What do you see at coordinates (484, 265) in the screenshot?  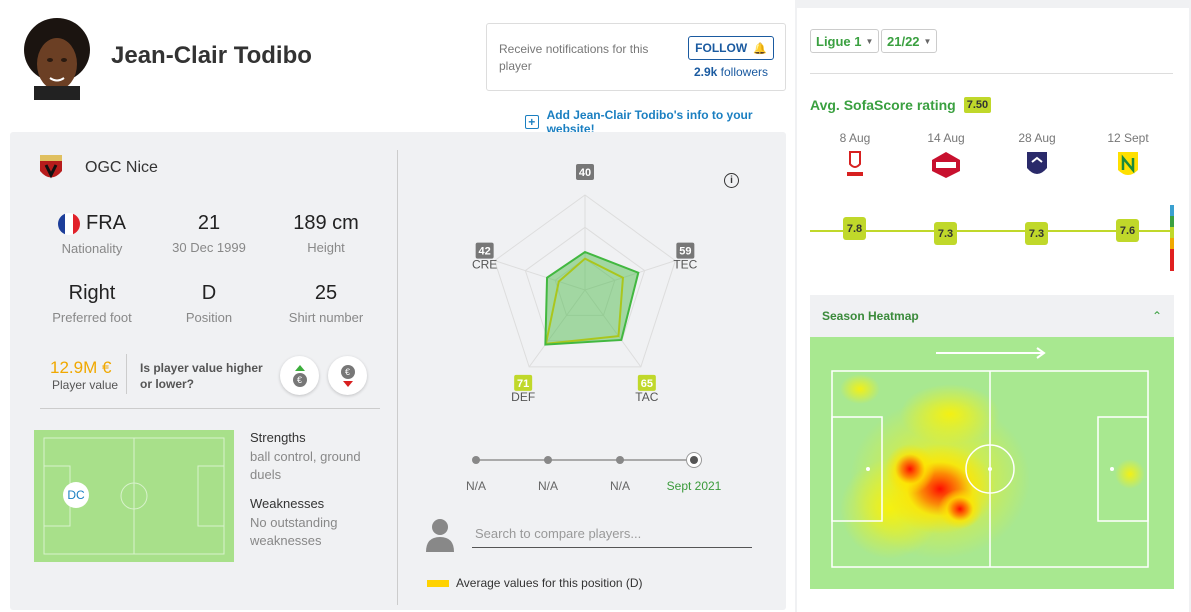 I see `radar-axis-label: CRE` at bounding box center [484, 265].